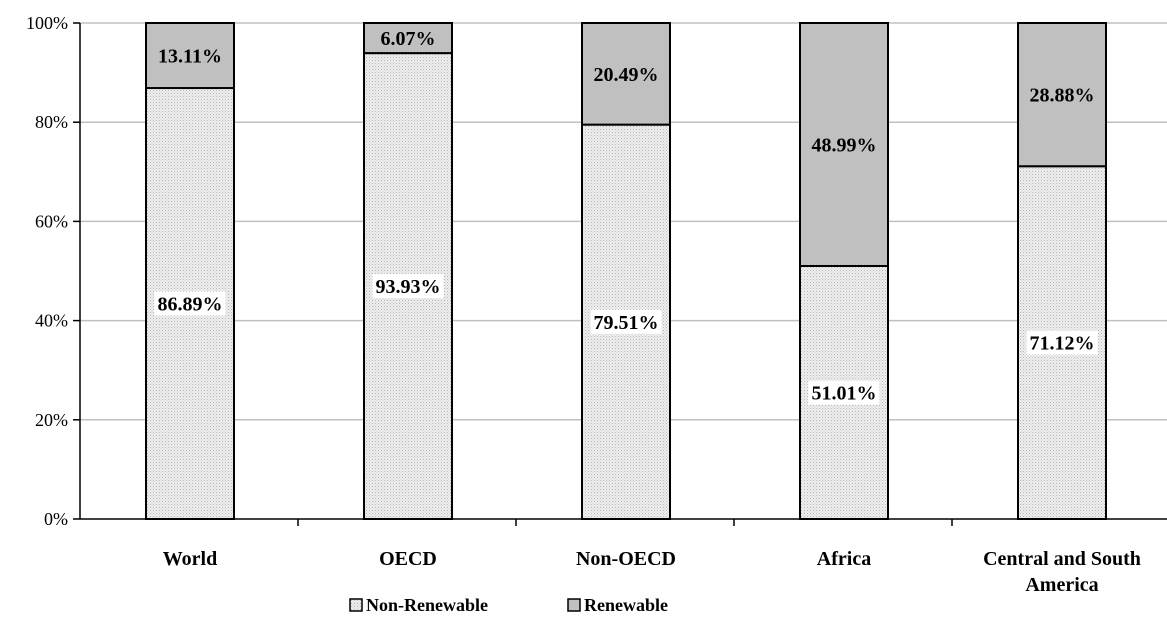 This screenshot has width=1167, height=619. What do you see at coordinates (844, 559) in the screenshot?
I see `x-category-label: Africa` at bounding box center [844, 559].